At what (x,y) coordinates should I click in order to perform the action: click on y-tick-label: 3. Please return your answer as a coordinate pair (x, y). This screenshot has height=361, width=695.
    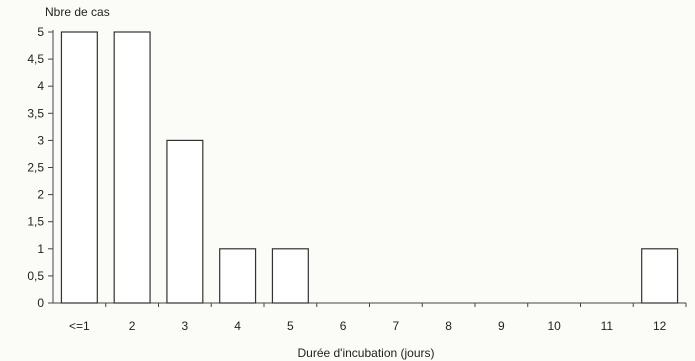
    Looking at the image, I should click on (40, 140).